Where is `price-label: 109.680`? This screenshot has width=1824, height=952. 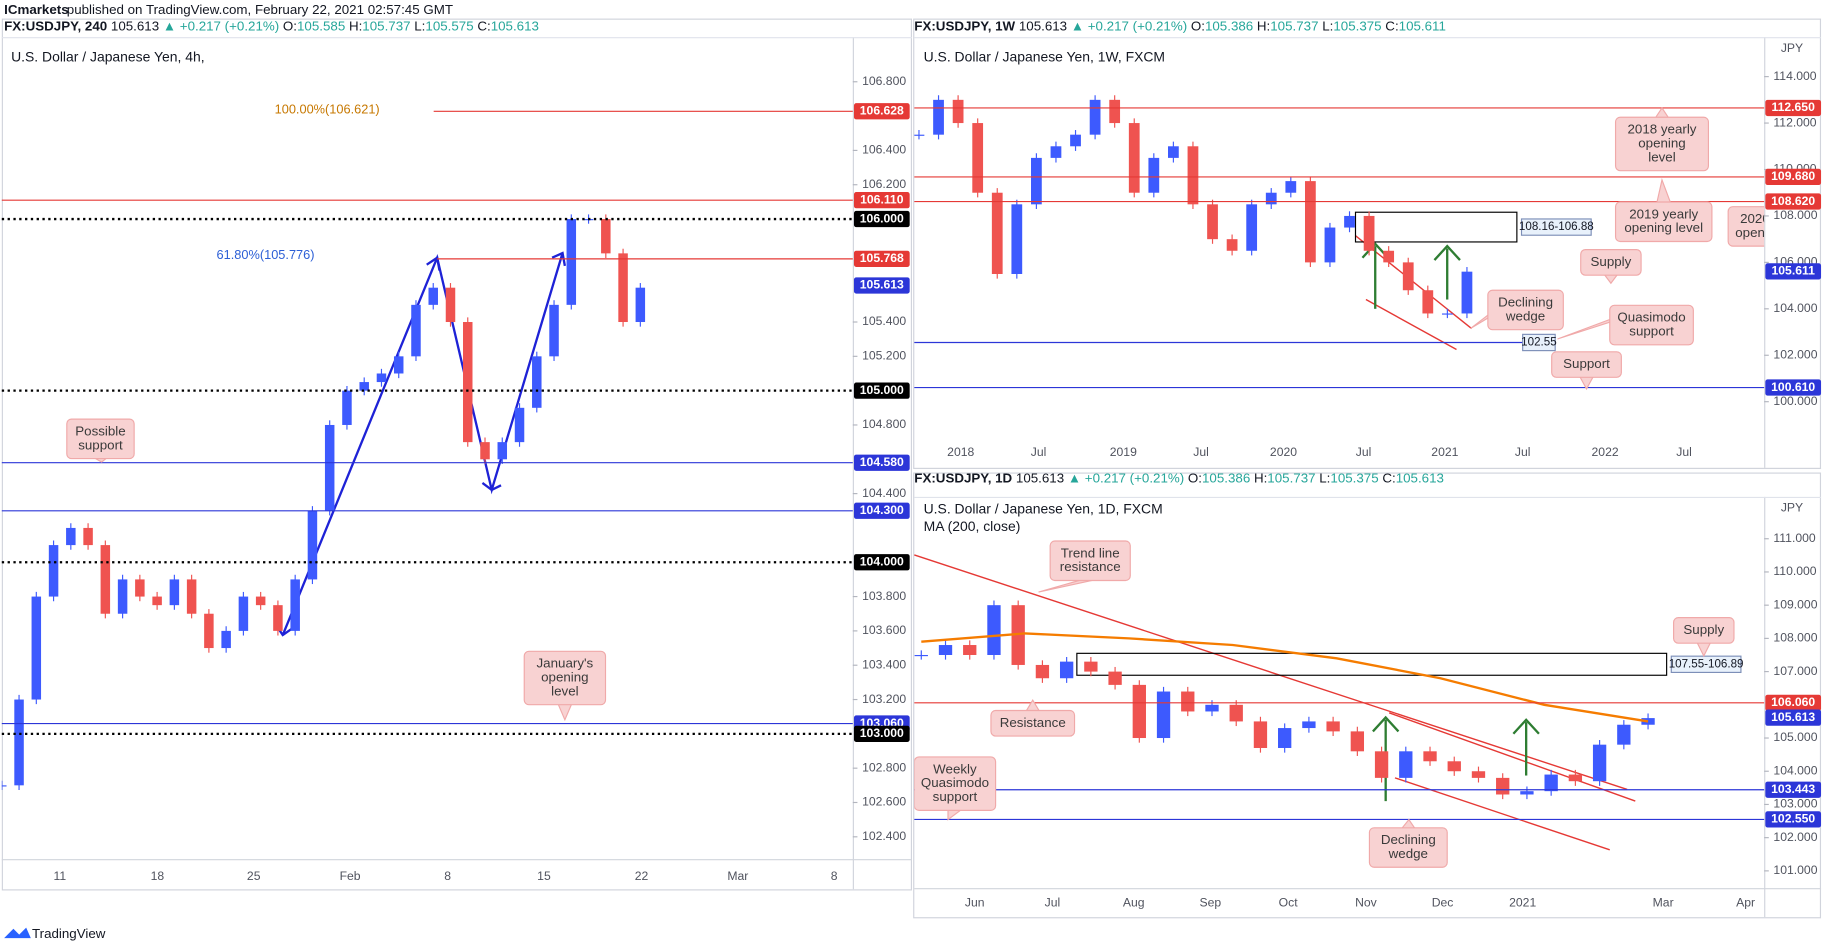
price-label: 109.680 is located at coordinates (1793, 176).